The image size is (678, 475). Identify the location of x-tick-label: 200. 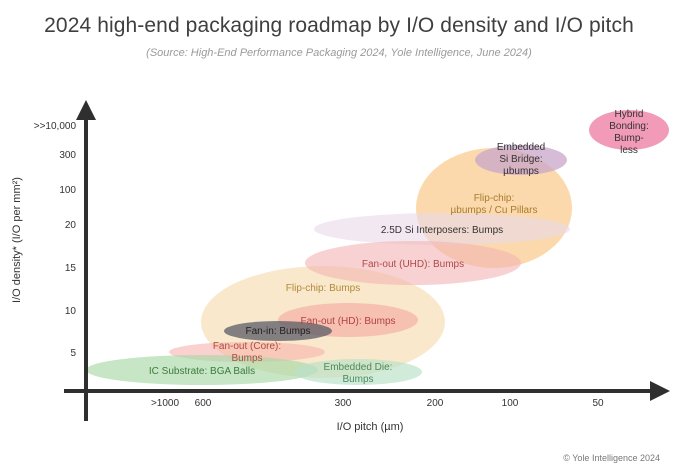
(435, 403).